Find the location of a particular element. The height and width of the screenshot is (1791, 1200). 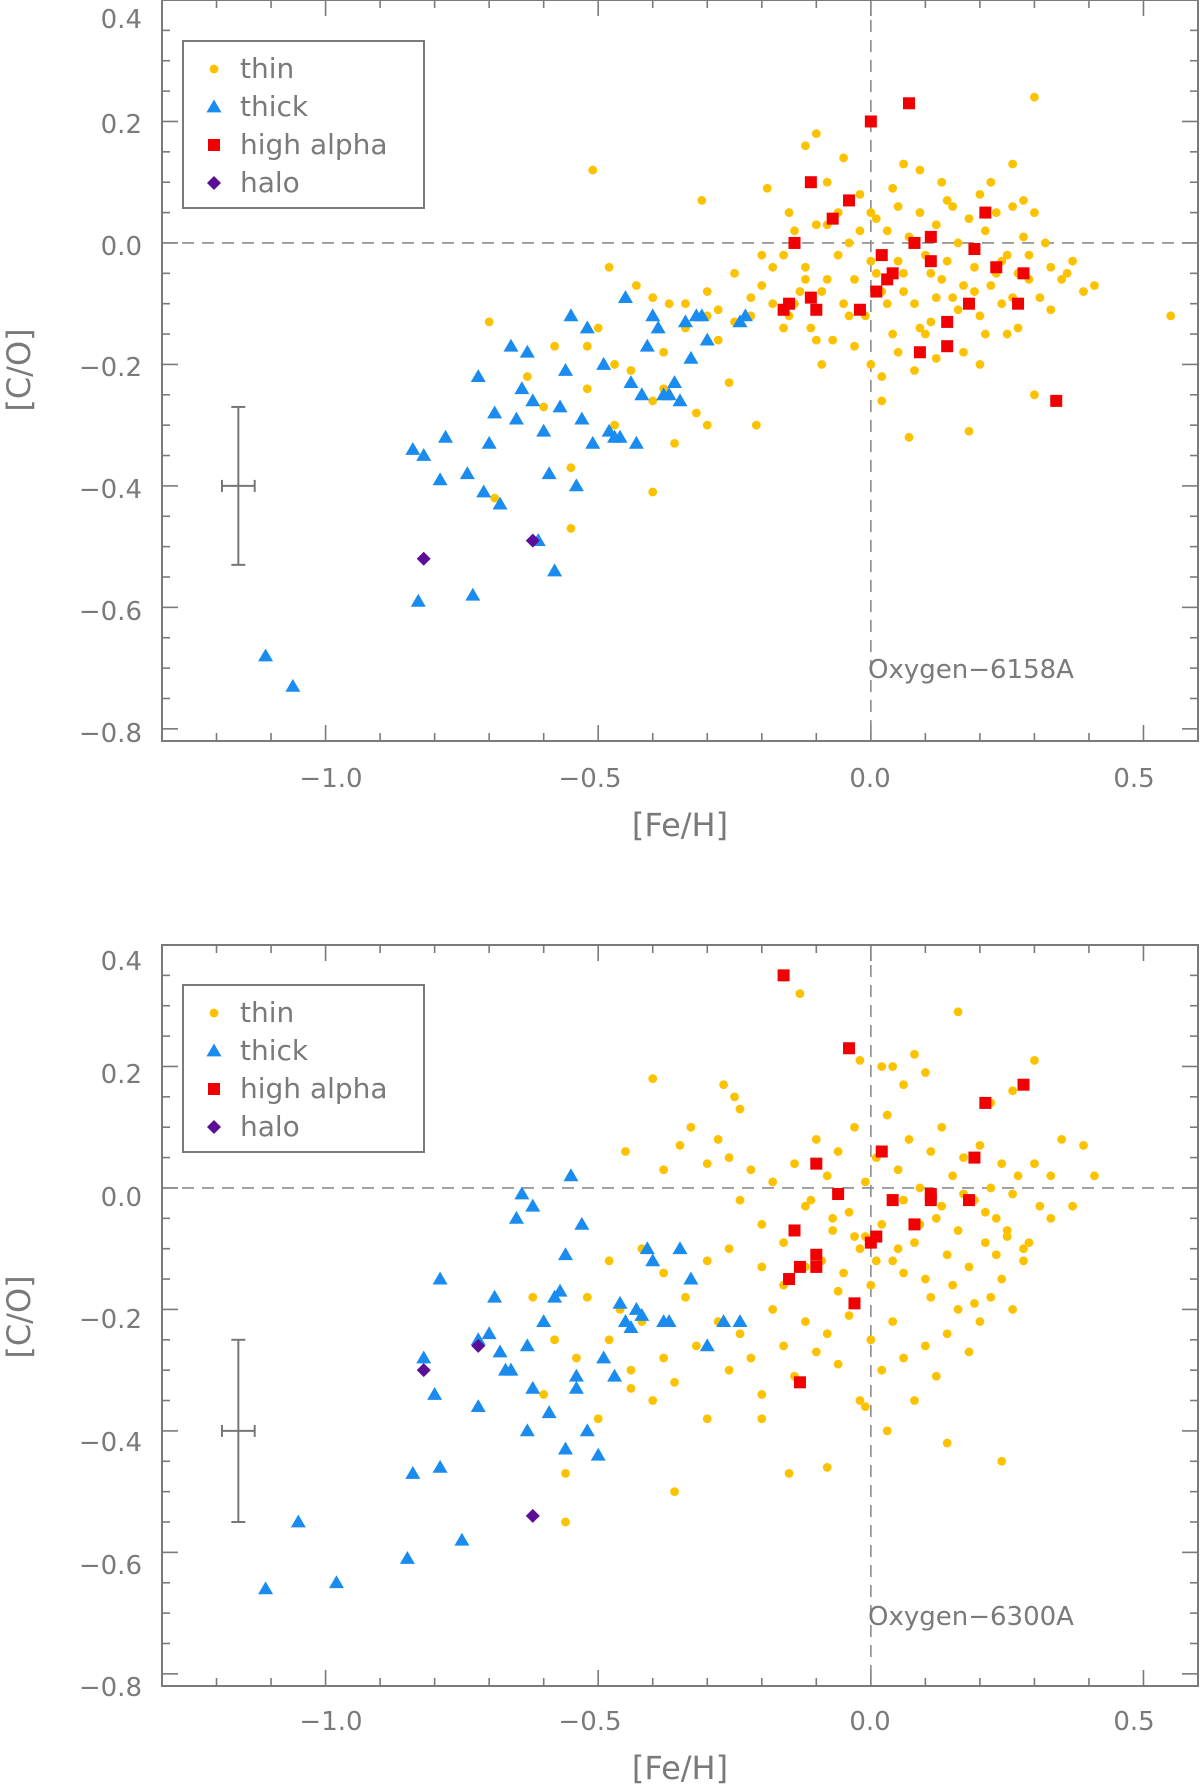

series-thin is located at coordinates (830, 312).